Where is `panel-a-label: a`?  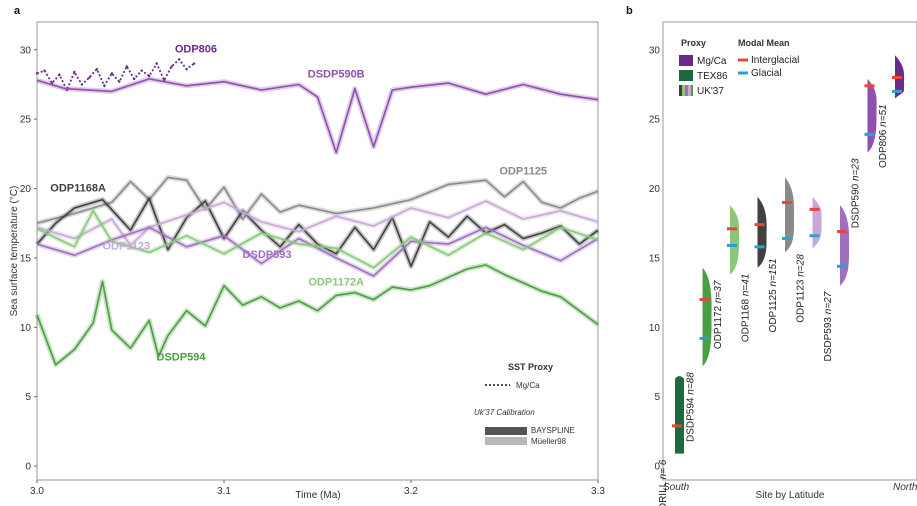
panel-a-label: a is located at coordinates (17, 11).